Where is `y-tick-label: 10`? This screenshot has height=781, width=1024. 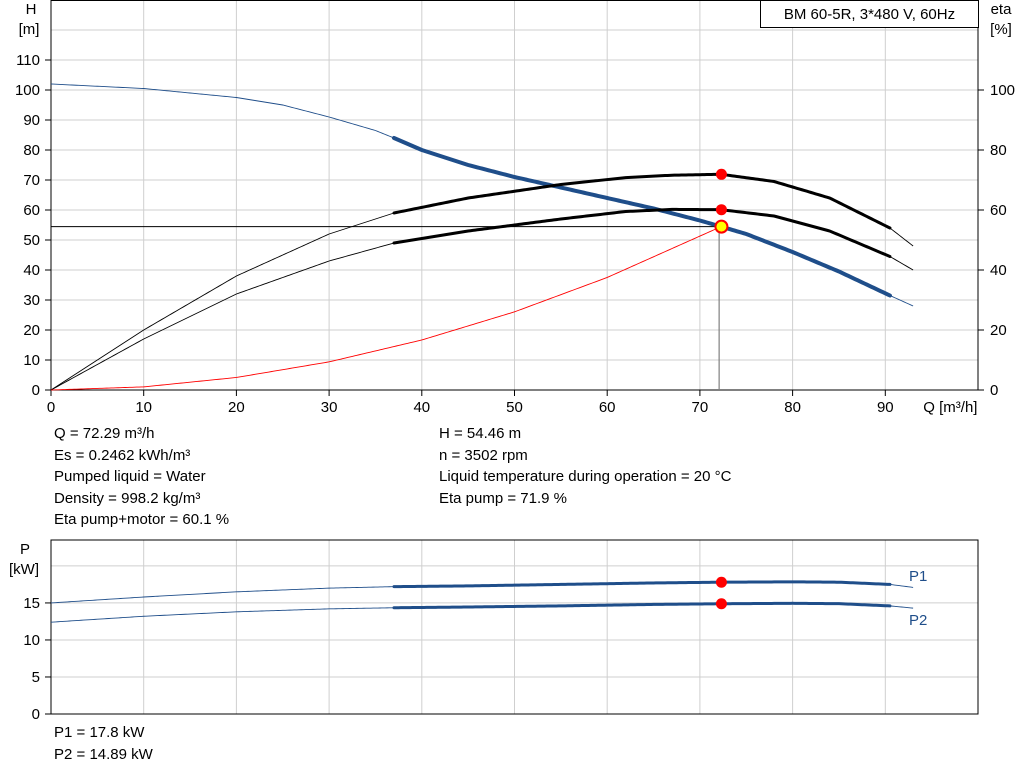
y-tick-label: 10 is located at coordinates (31, 360).